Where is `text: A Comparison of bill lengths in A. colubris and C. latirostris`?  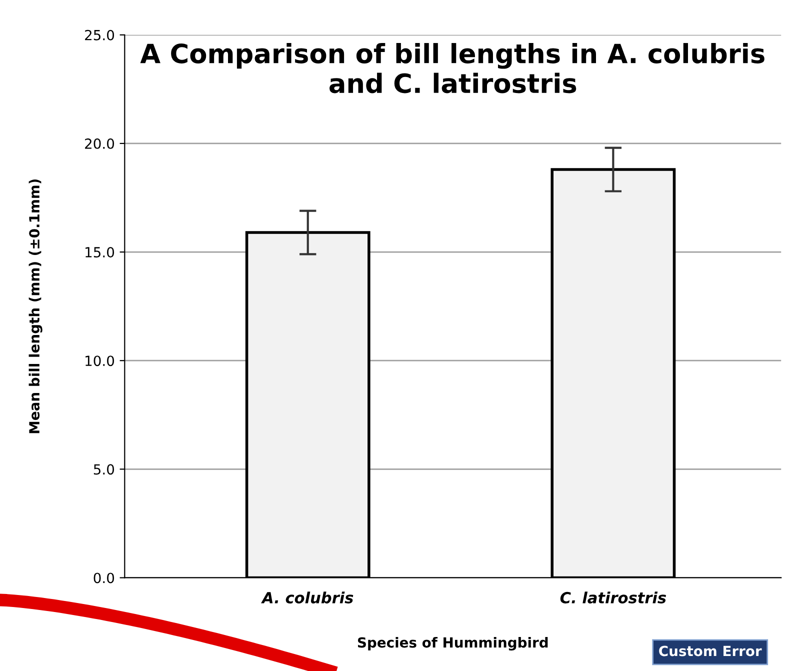 text: A Comparison of bill lengths in A. colubris and C. latirostris is located at coordinates (452, 68).